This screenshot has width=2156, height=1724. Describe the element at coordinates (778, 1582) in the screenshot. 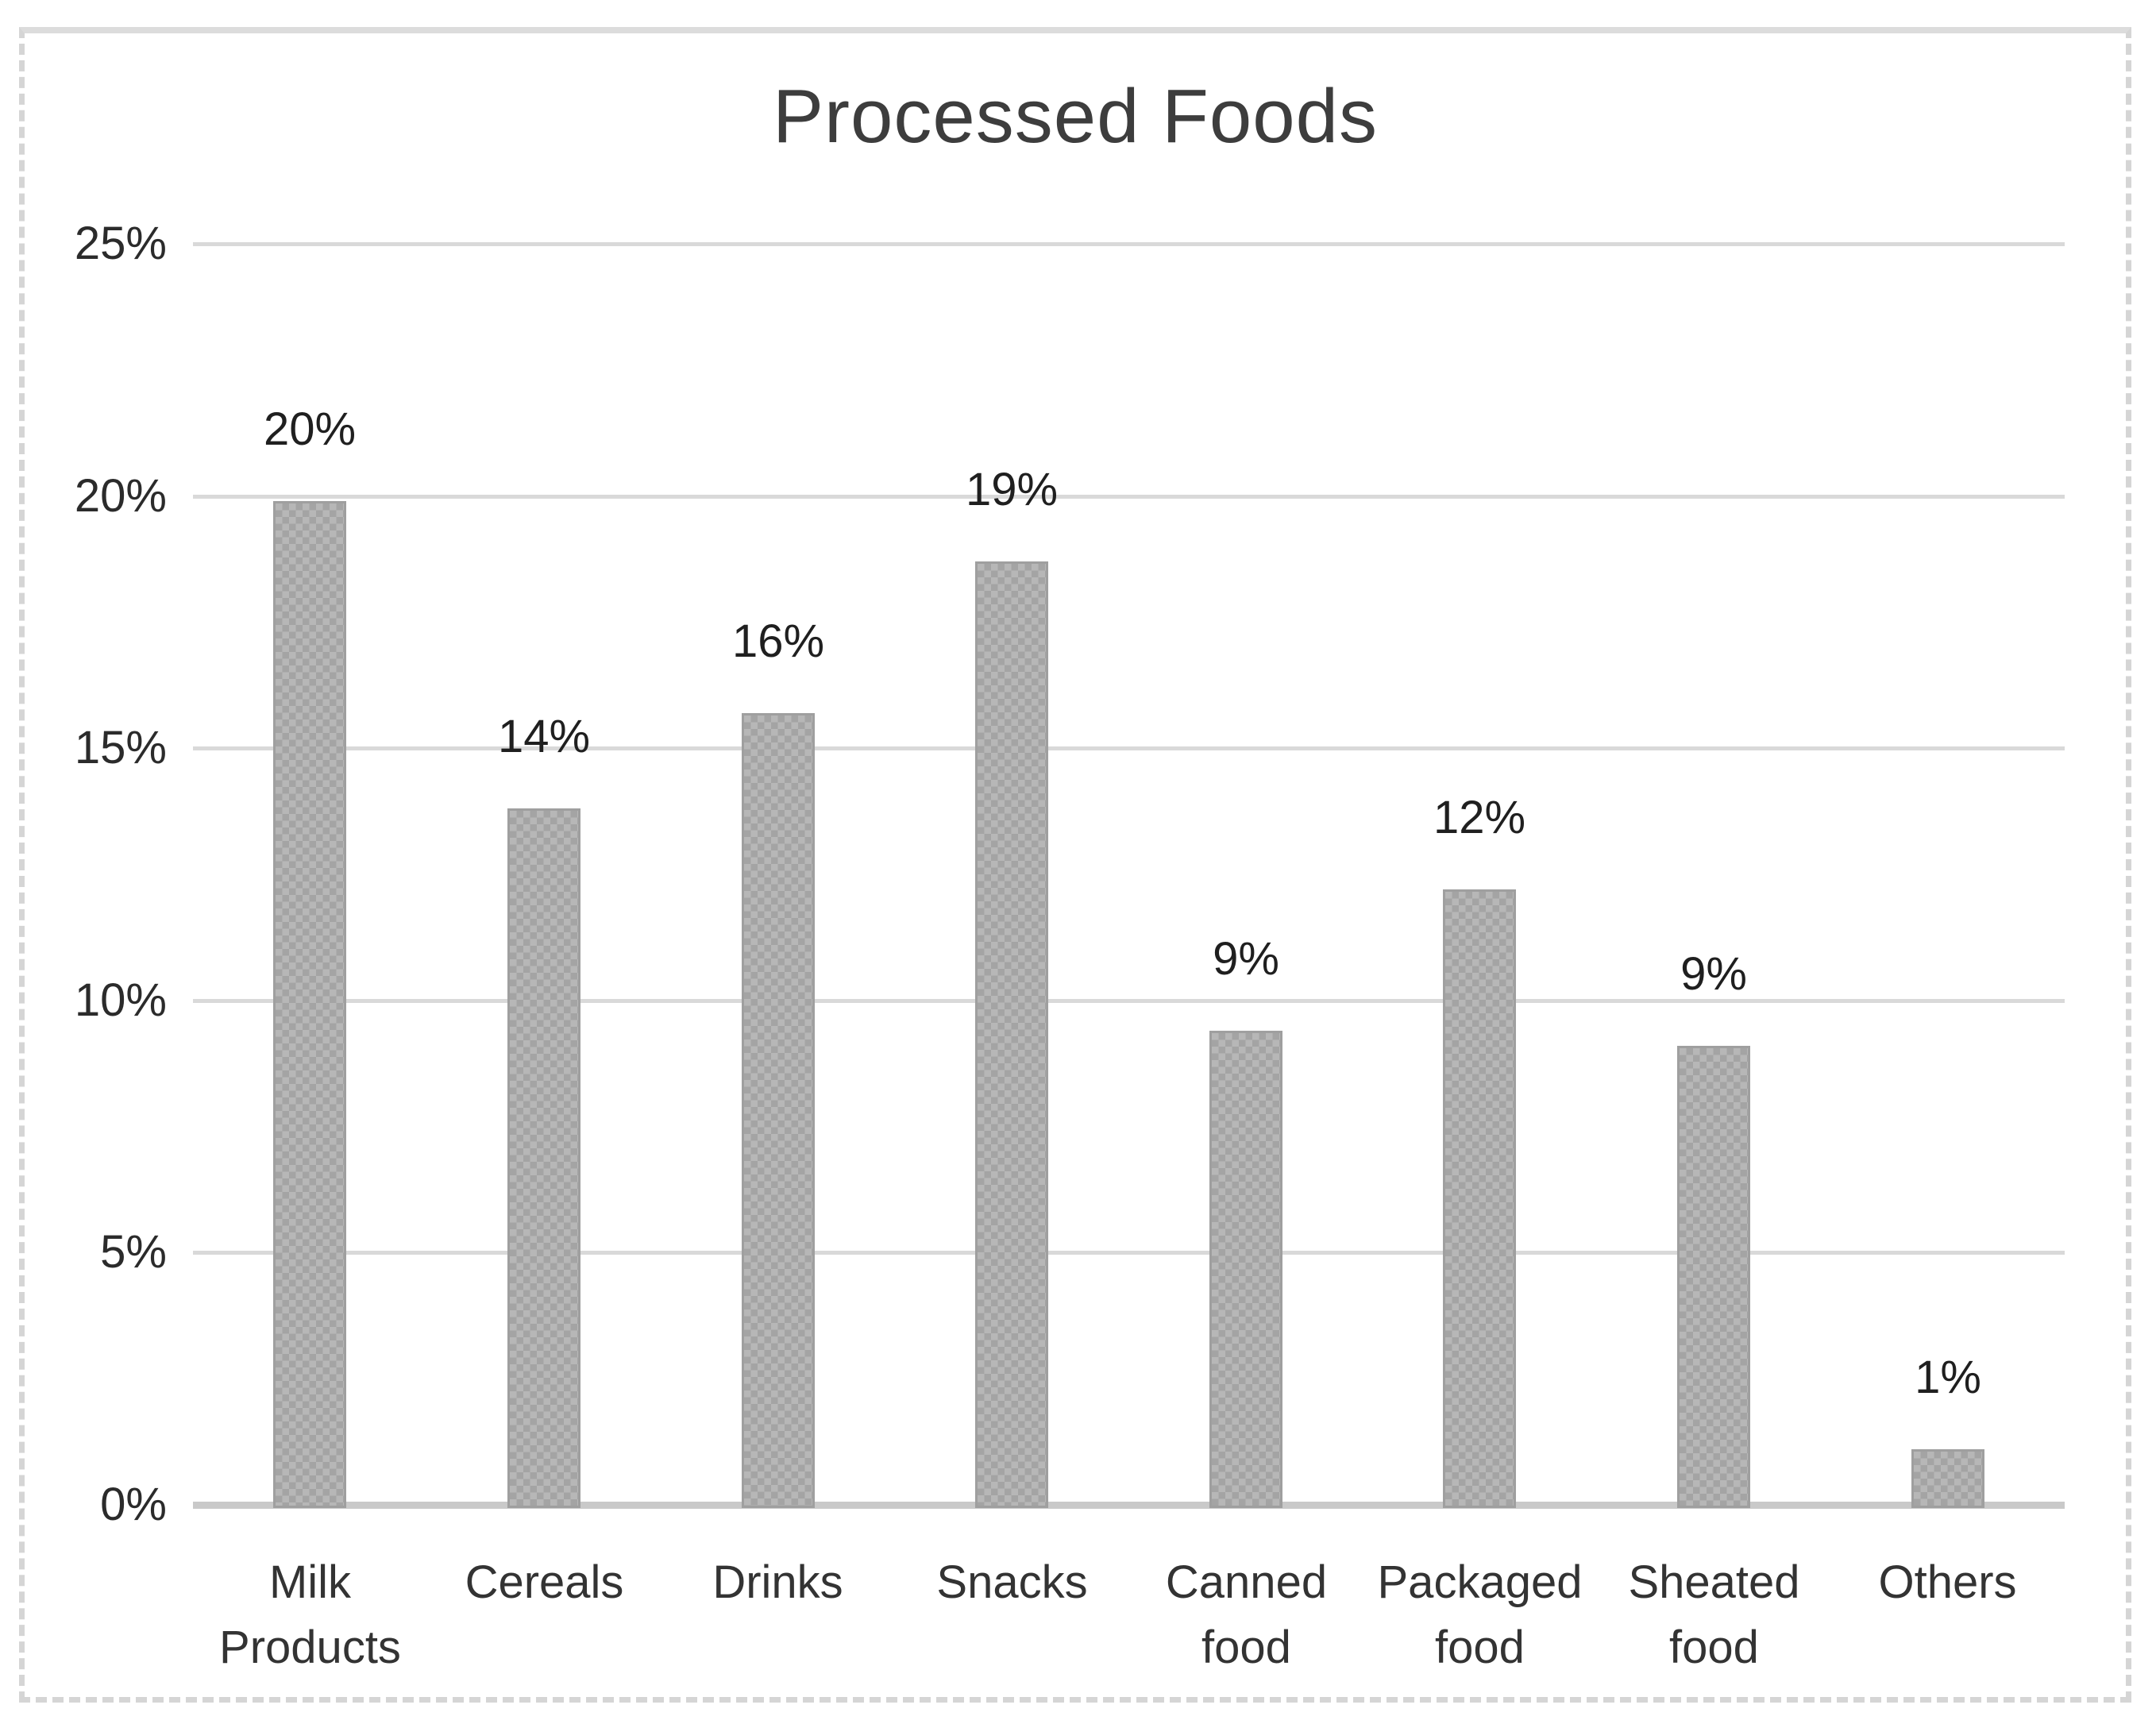

I see `x-axis-category-label: Drinks` at that location.